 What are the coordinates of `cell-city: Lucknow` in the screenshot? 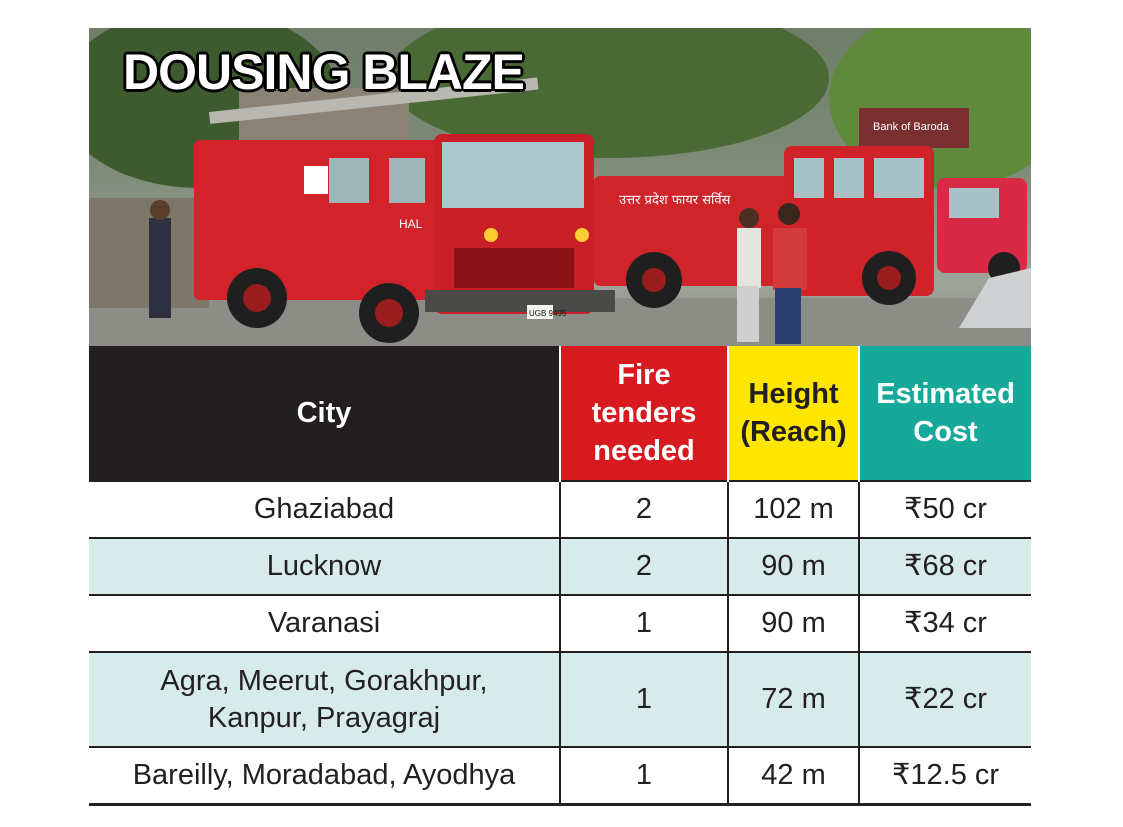 It's located at (324, 566).